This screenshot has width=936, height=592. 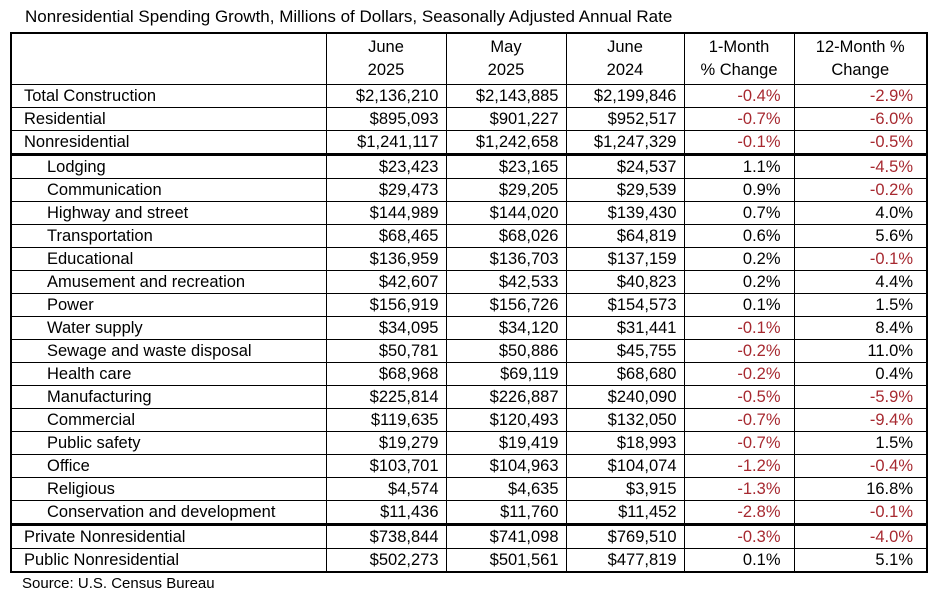 What do you see at coordinates (625, 304) in the screenshot?
I see `amount-cell: $154,573` at bounding box center [625, 304].